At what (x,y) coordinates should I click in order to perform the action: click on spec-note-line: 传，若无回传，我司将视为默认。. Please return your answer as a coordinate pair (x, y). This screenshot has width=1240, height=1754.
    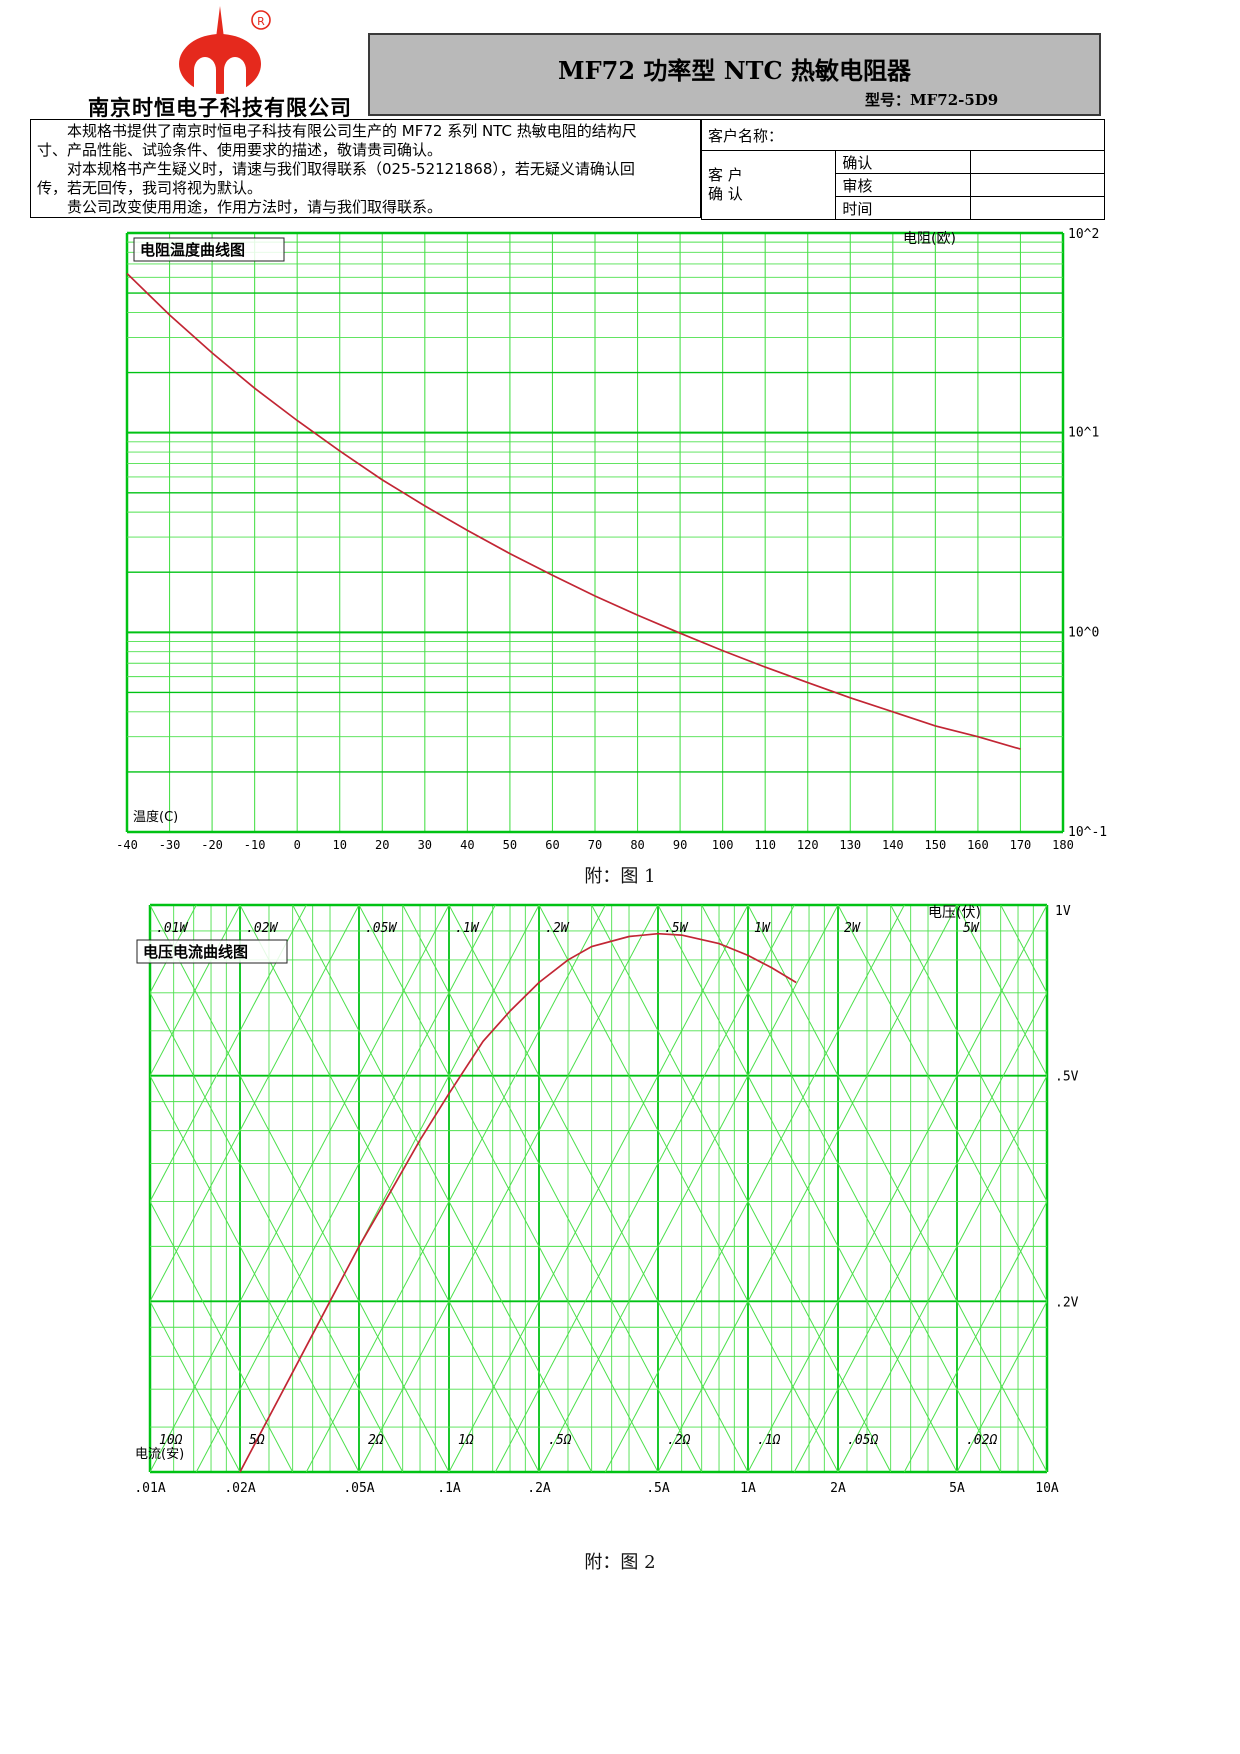
    Looking at the image, I should click on (150, 188).